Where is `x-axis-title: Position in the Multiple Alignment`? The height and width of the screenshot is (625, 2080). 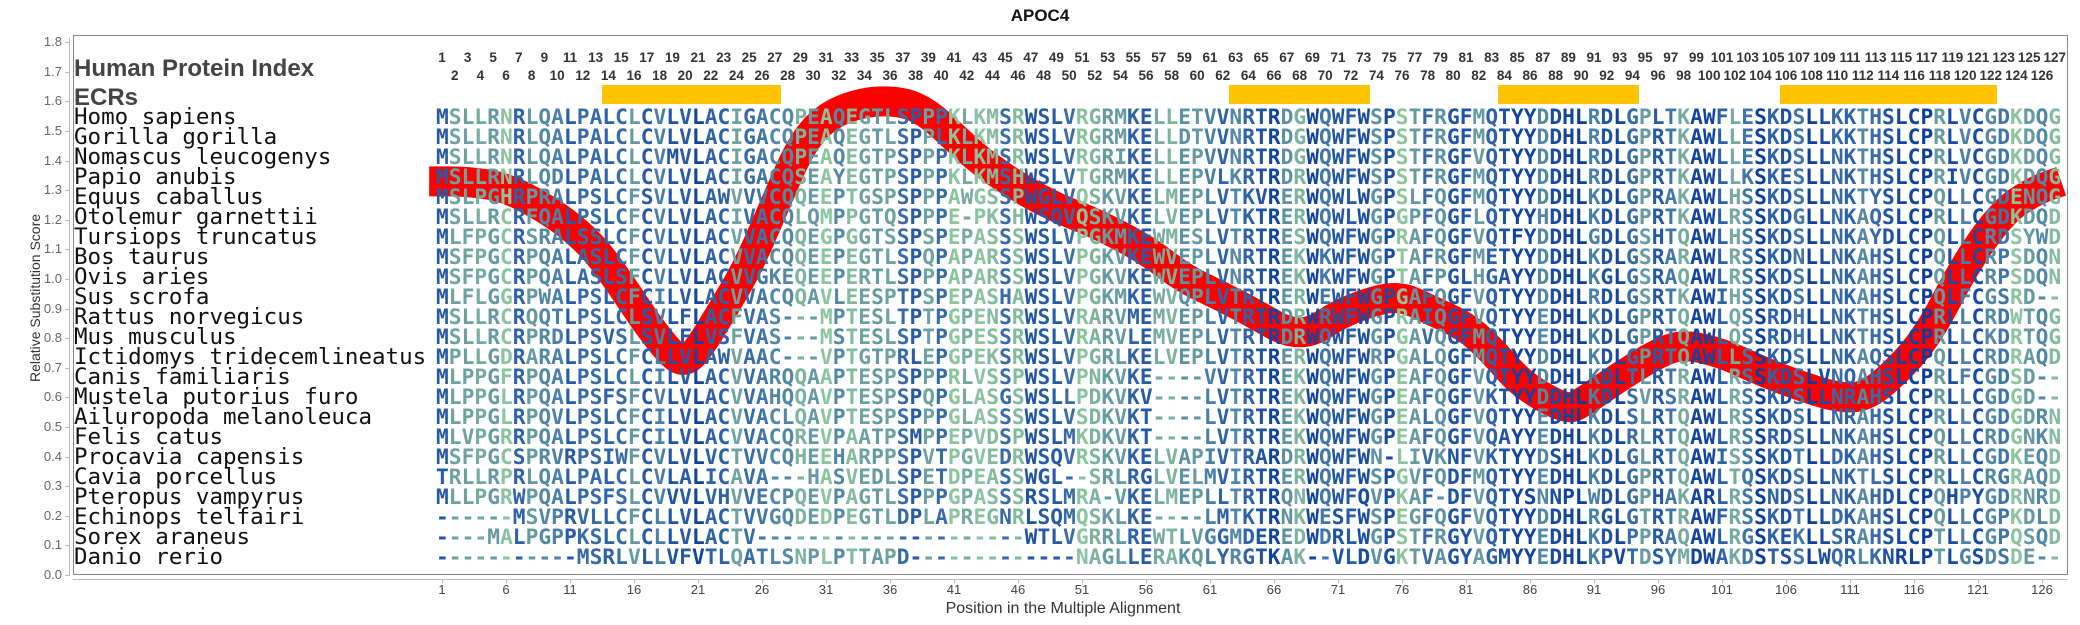 x-axis-title: Position in the Multiple Alignment is located at coordinates (1063, 608).